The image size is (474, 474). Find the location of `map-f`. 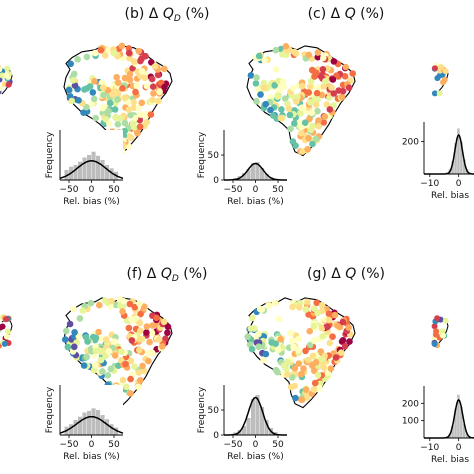

map-f is located at coordinates (117, 352).